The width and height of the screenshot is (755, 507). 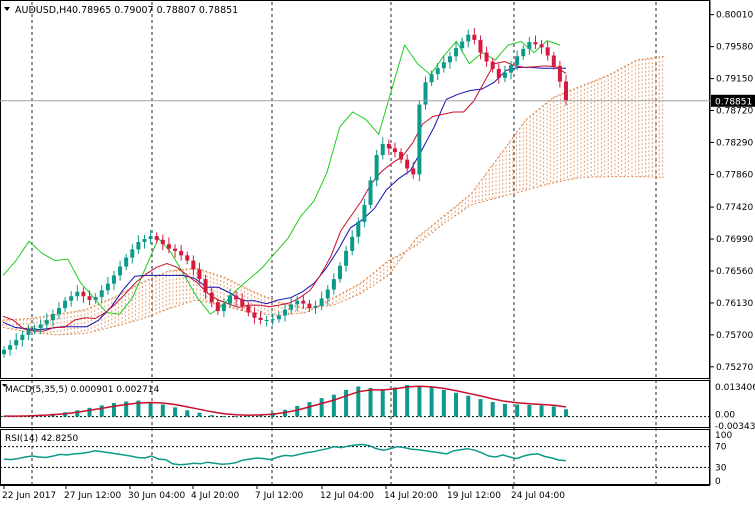 What do you see at coordinates (355, 457) in the screenshot?
I see `rsi-panel-frame` at bounding box center [355, 457].